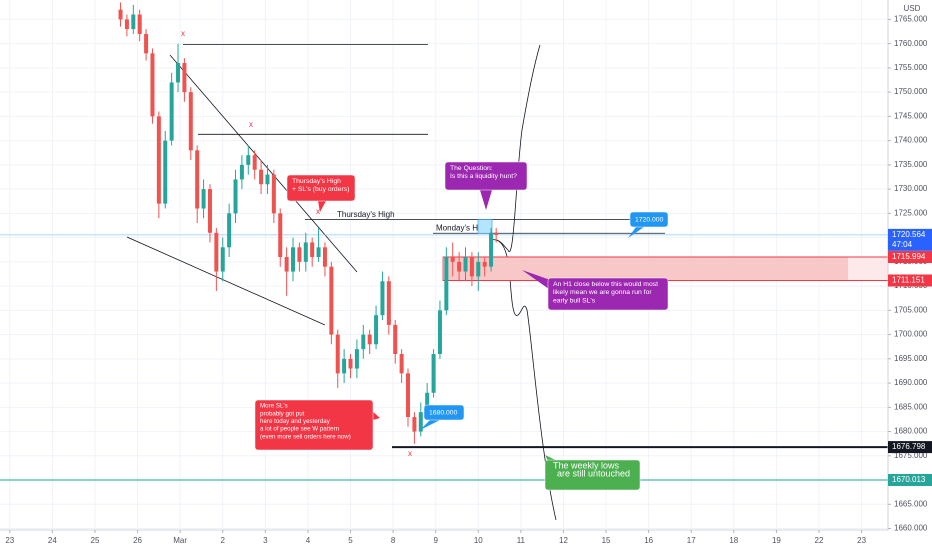 The height and width of the screenshot is (550, 932). Describe the element at coordinates (308, 540) in the screenshot. I see `x-tick-label: 4` at that location.